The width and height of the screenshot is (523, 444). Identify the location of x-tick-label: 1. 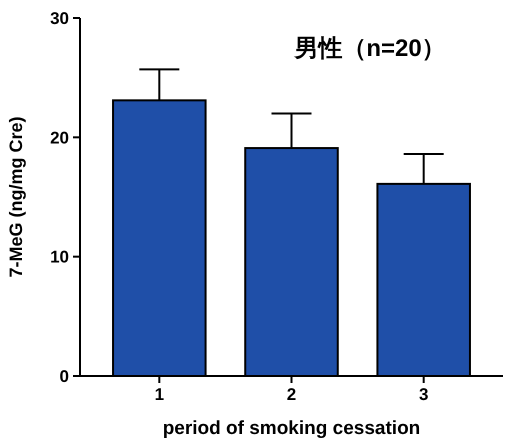
(159, 394).